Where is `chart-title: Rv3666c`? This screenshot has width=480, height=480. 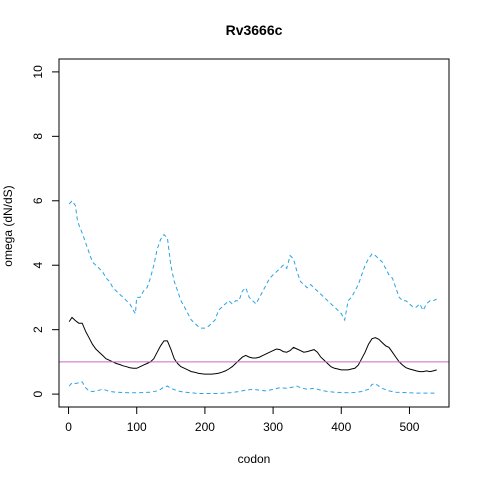 chart-title: Rv3666c is located at coordinates (254, 30).